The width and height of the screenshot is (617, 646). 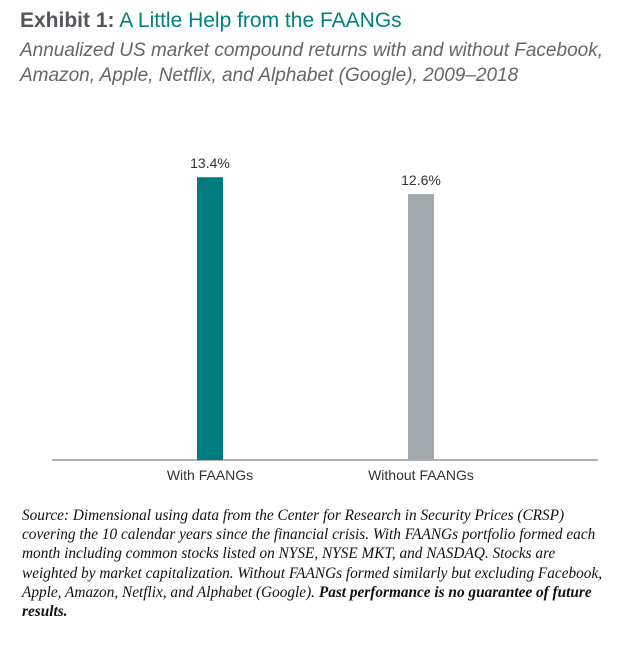 I want to click on exhibit-name: A Little Help from the FAANGs, so click(x=260, y=20).